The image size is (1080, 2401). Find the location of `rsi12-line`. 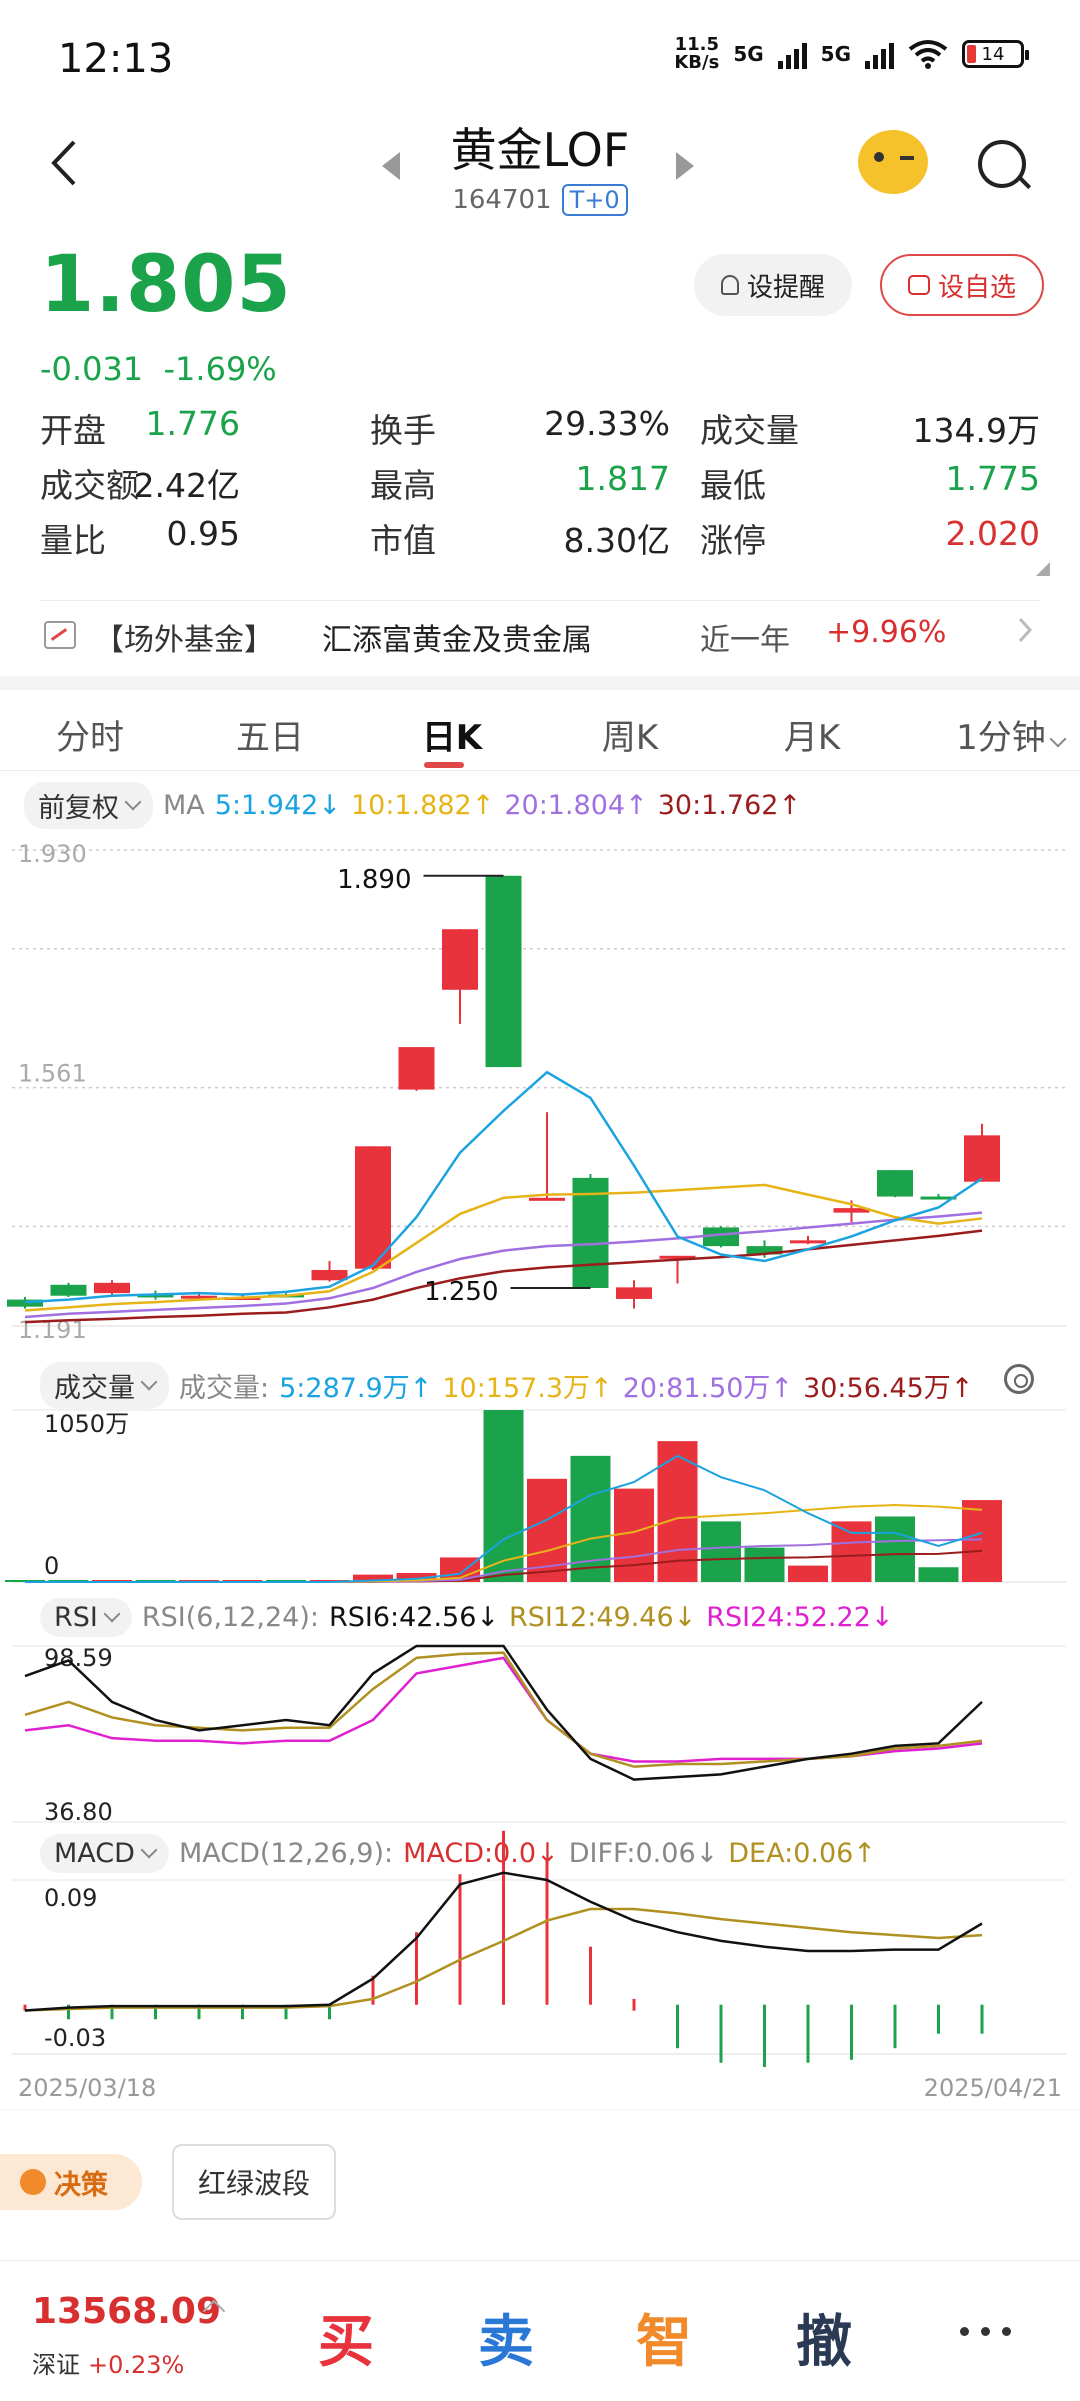

rsi12-line is located at coordinates (503, 1709).